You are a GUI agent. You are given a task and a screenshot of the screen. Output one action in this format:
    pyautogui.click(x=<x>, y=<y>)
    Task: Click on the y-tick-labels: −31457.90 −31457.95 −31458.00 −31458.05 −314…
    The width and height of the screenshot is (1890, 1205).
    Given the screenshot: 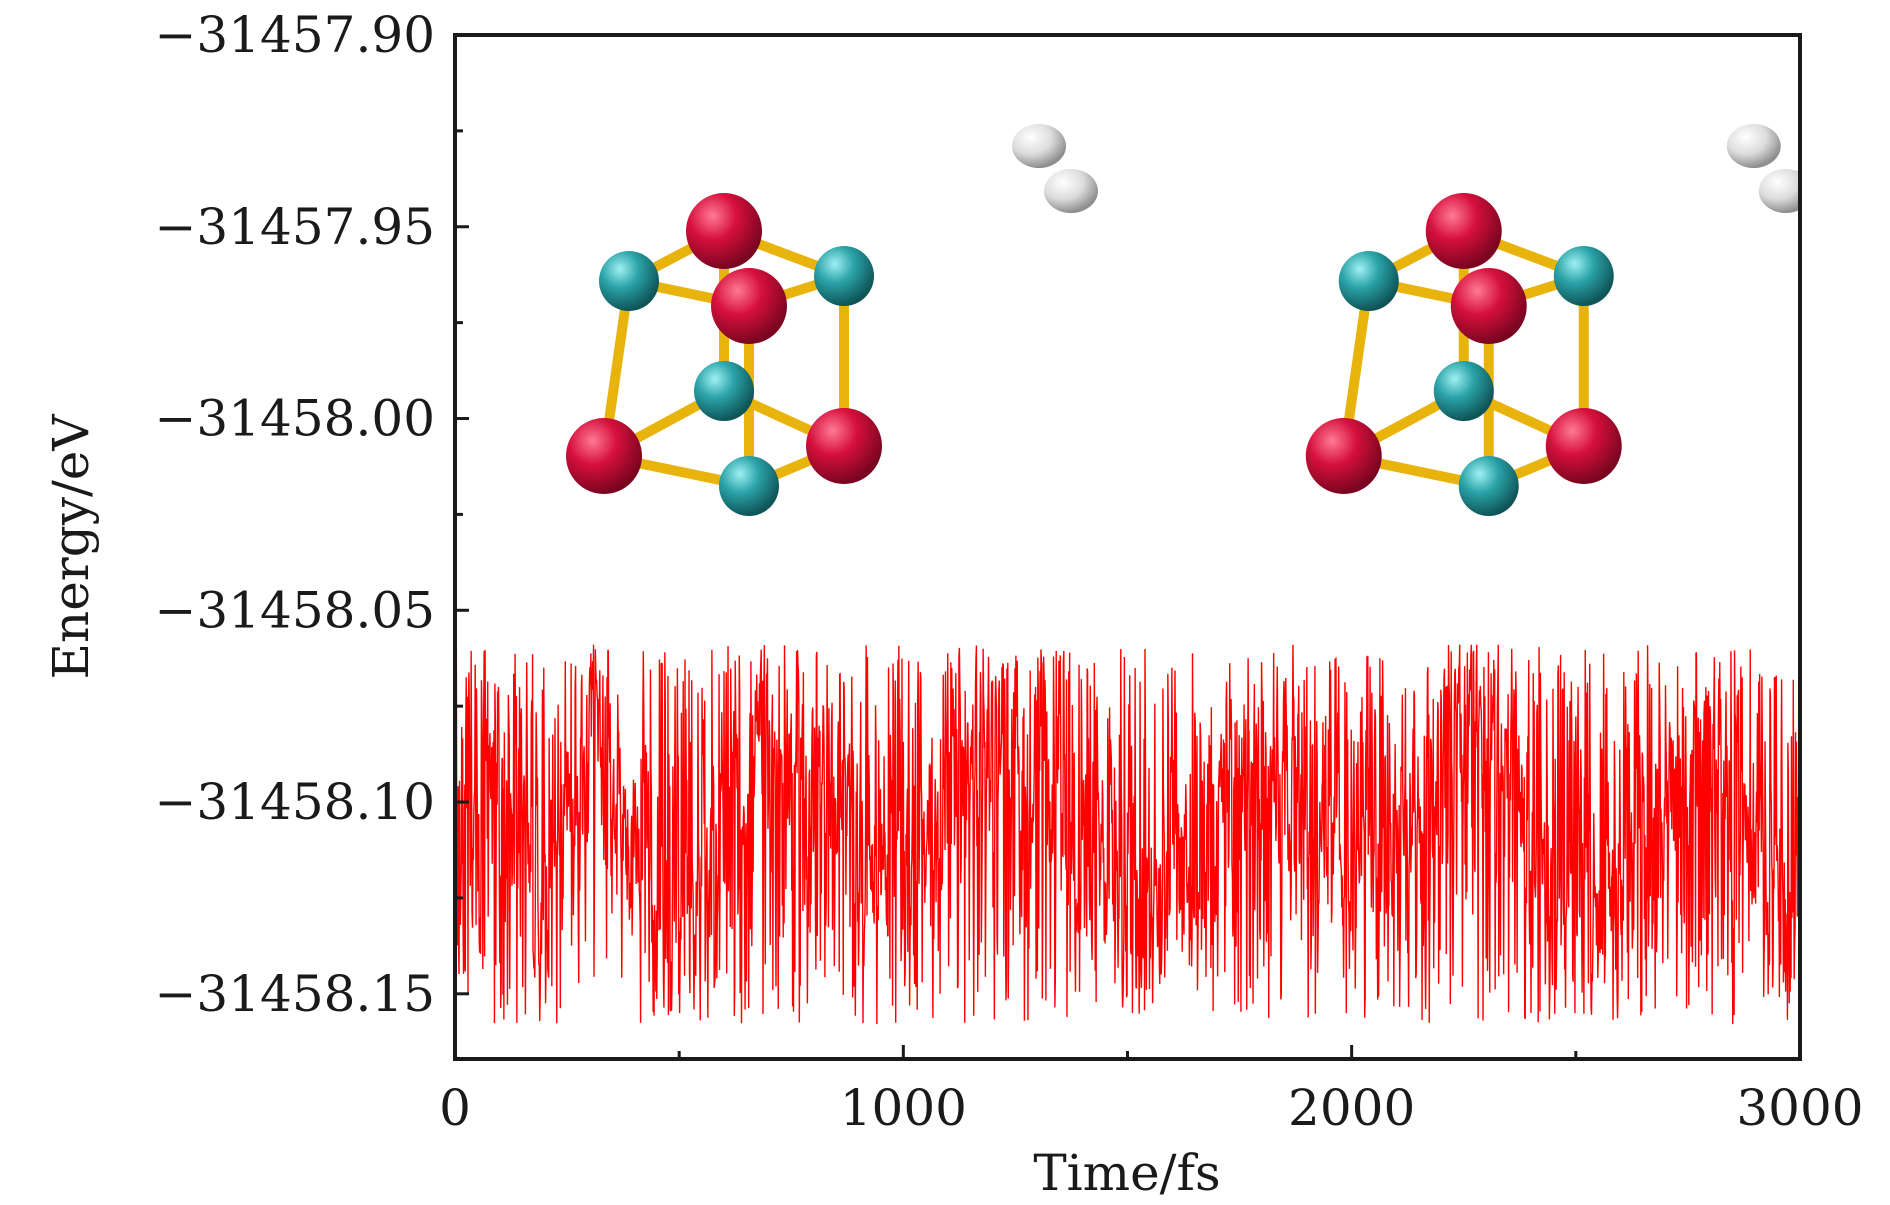 What is the action you would take?
    pyautogui.click(x=295, y=514)
    